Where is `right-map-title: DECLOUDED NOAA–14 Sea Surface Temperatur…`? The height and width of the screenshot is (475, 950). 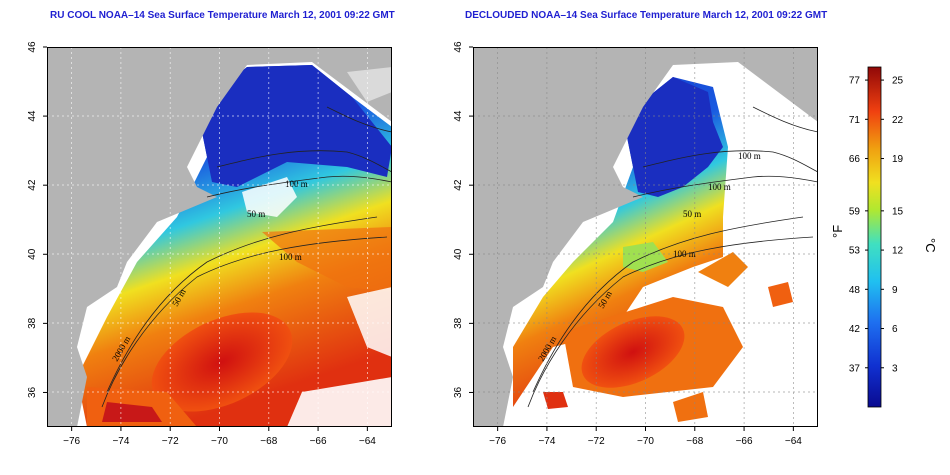 right-map-title: DECLOUDED NOAA–14 Sea Surface Temperatur… is located at coordinates (646, 15).